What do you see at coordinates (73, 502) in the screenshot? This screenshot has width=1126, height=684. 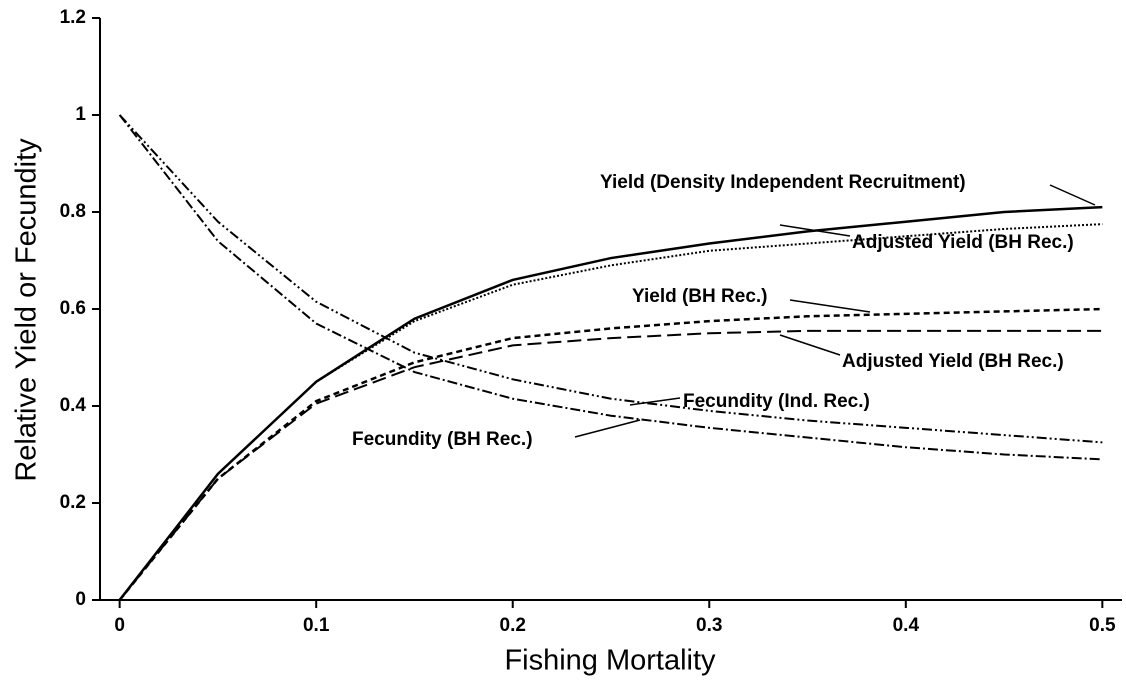 I see `y-tick-label: 0.2` at bounding box center [73, 502].